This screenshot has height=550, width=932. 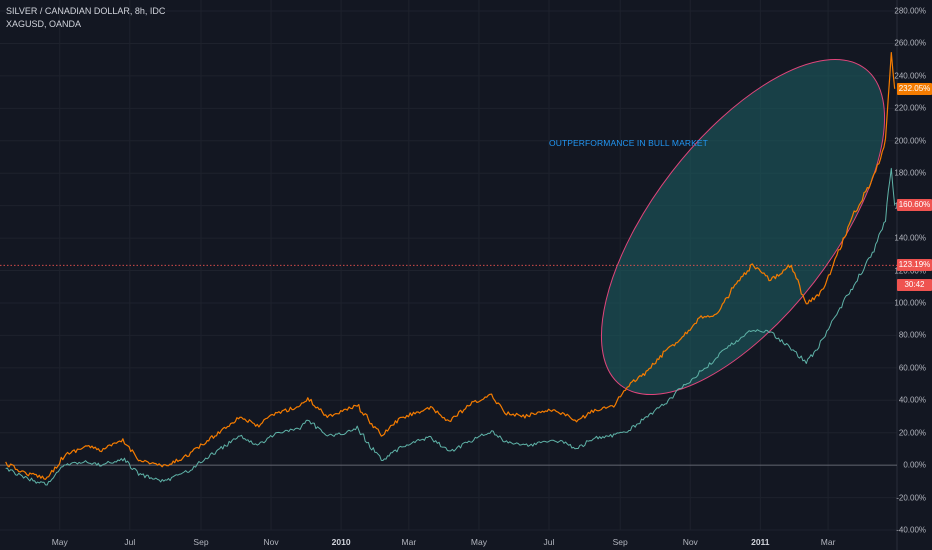 What do you see at coordinates (910, 108) in the screenshot?
I see `y-tick-label: 220.00%` at bounding box center [910, 108].